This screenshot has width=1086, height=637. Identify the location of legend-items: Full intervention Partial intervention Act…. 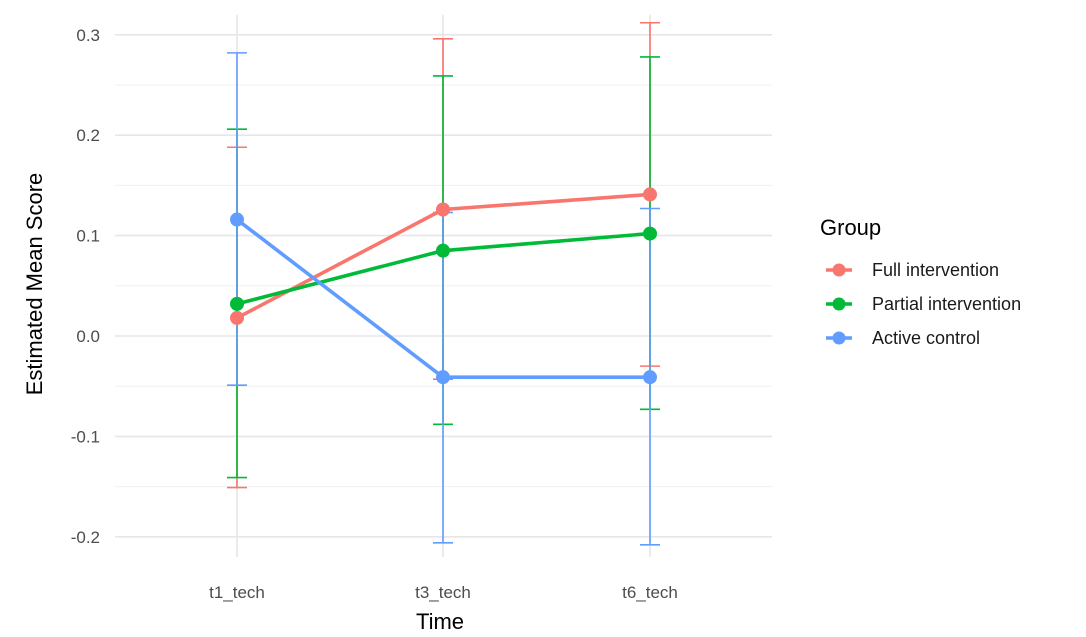
(923, 304).